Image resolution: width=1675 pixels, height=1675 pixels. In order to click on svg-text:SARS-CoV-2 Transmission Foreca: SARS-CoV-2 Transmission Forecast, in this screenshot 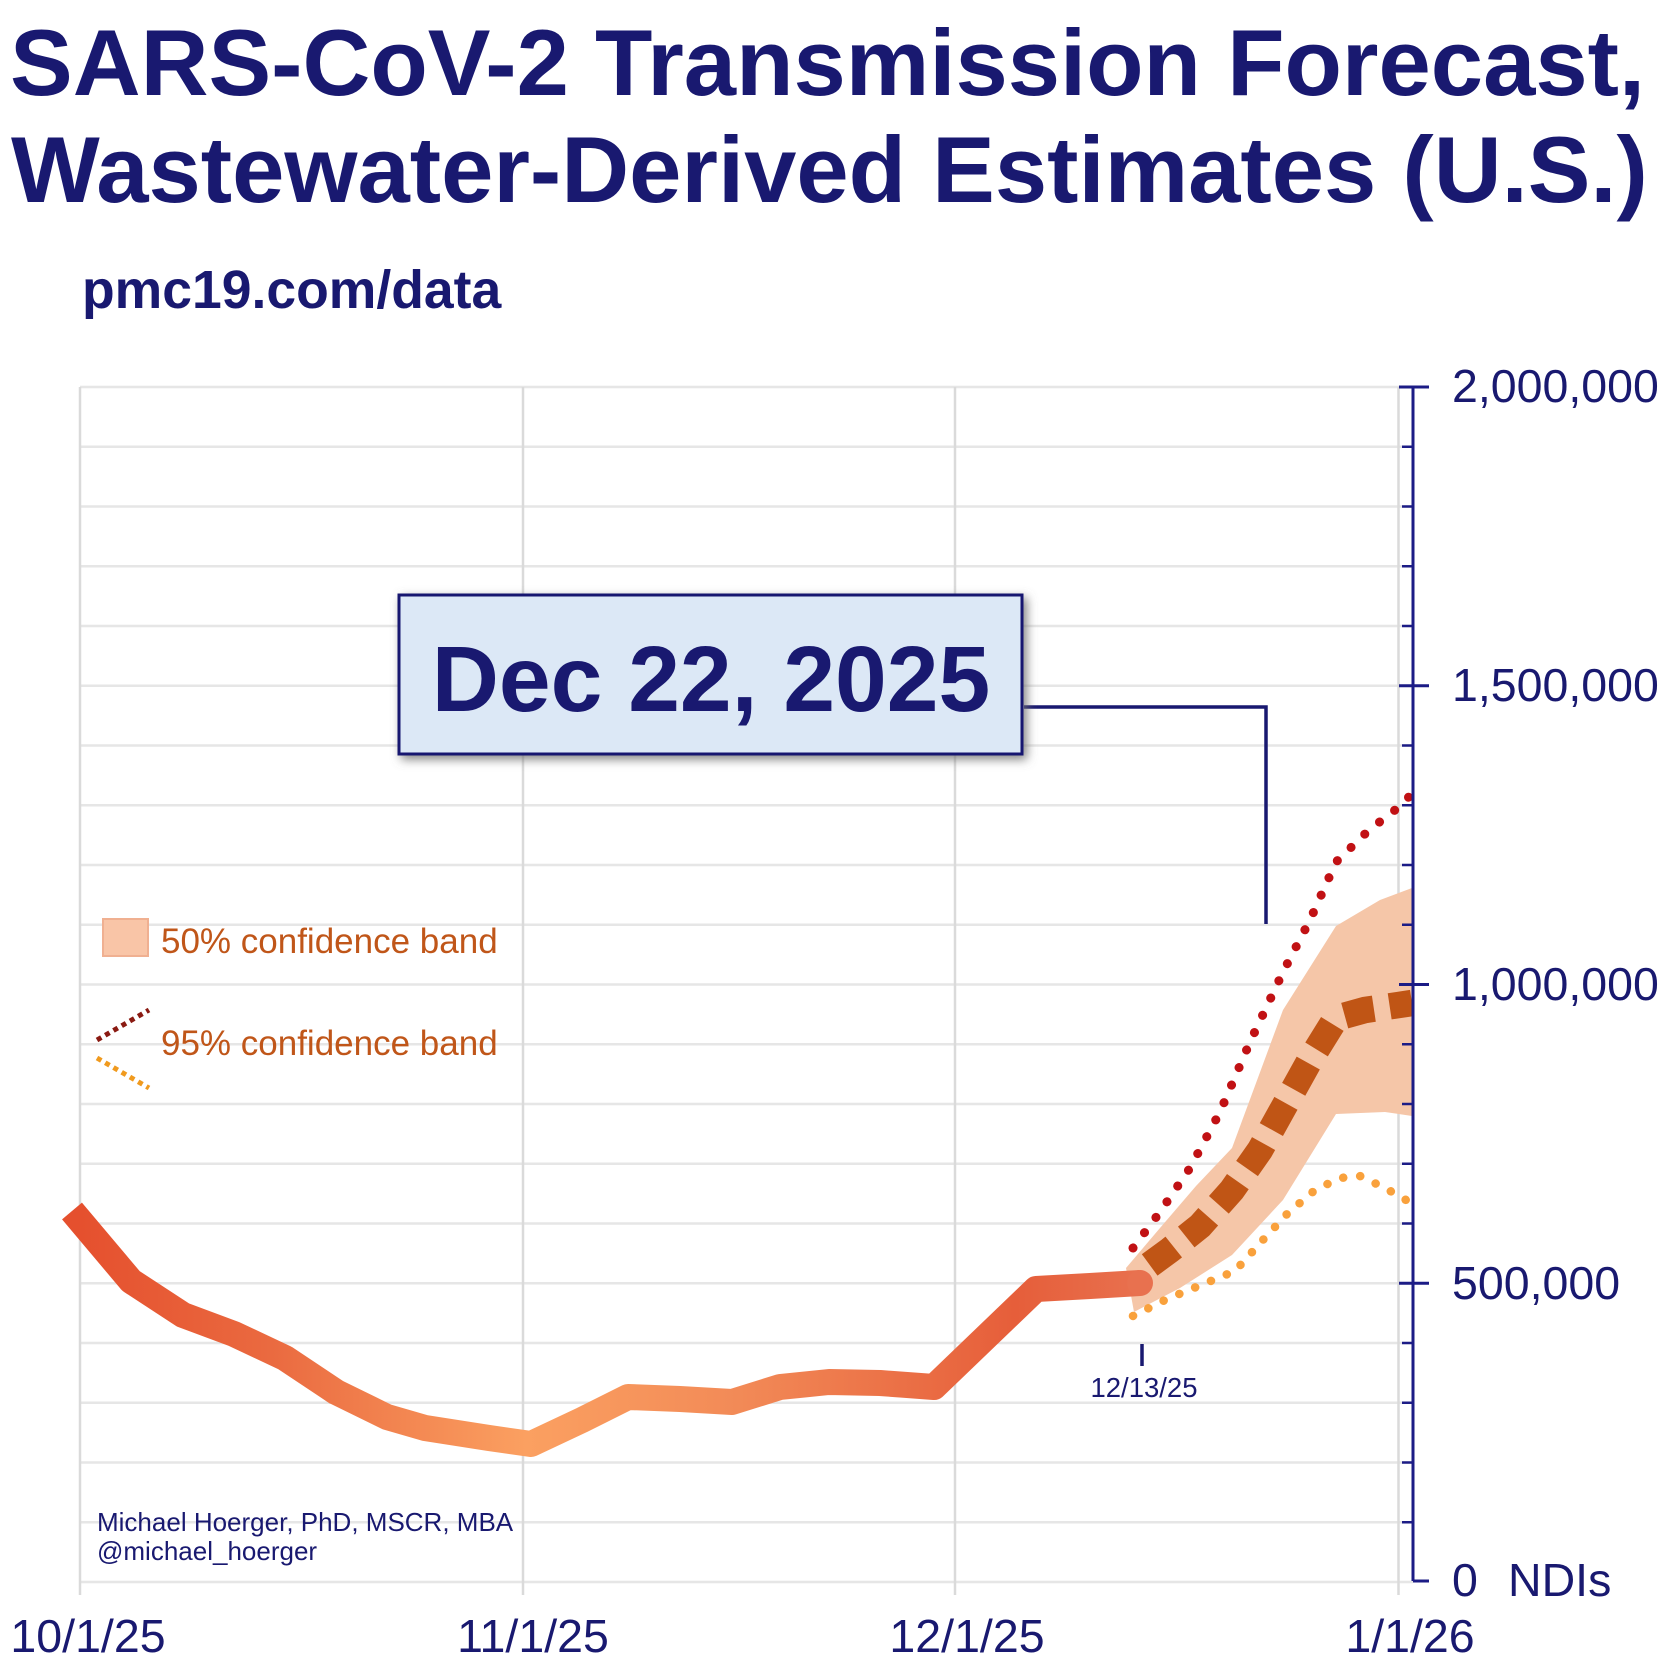, I will do `click(827, 62)`.